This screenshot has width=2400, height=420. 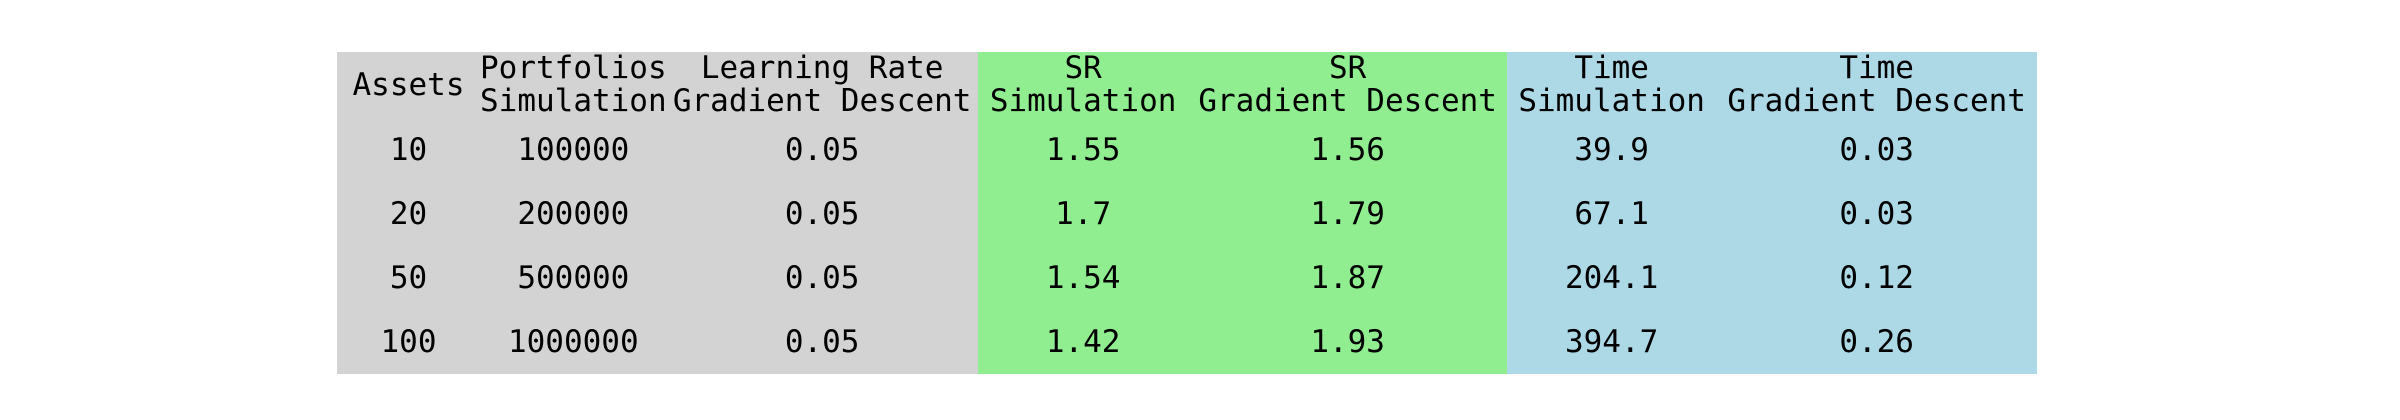 I want to click on table-row: 100 1000000 0.05 1.42 1.93 394.7 0.26, so click(x=1187, y=342).